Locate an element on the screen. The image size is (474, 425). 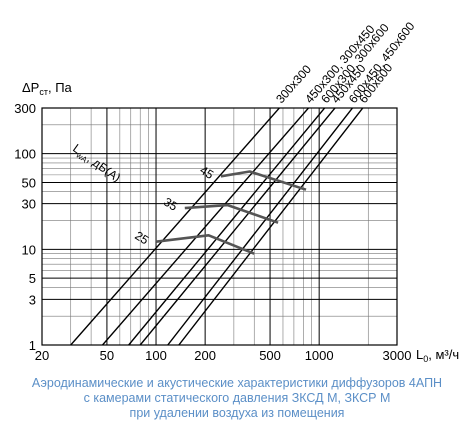
y-tick-label: 1 is located at coordinates (32, 345).